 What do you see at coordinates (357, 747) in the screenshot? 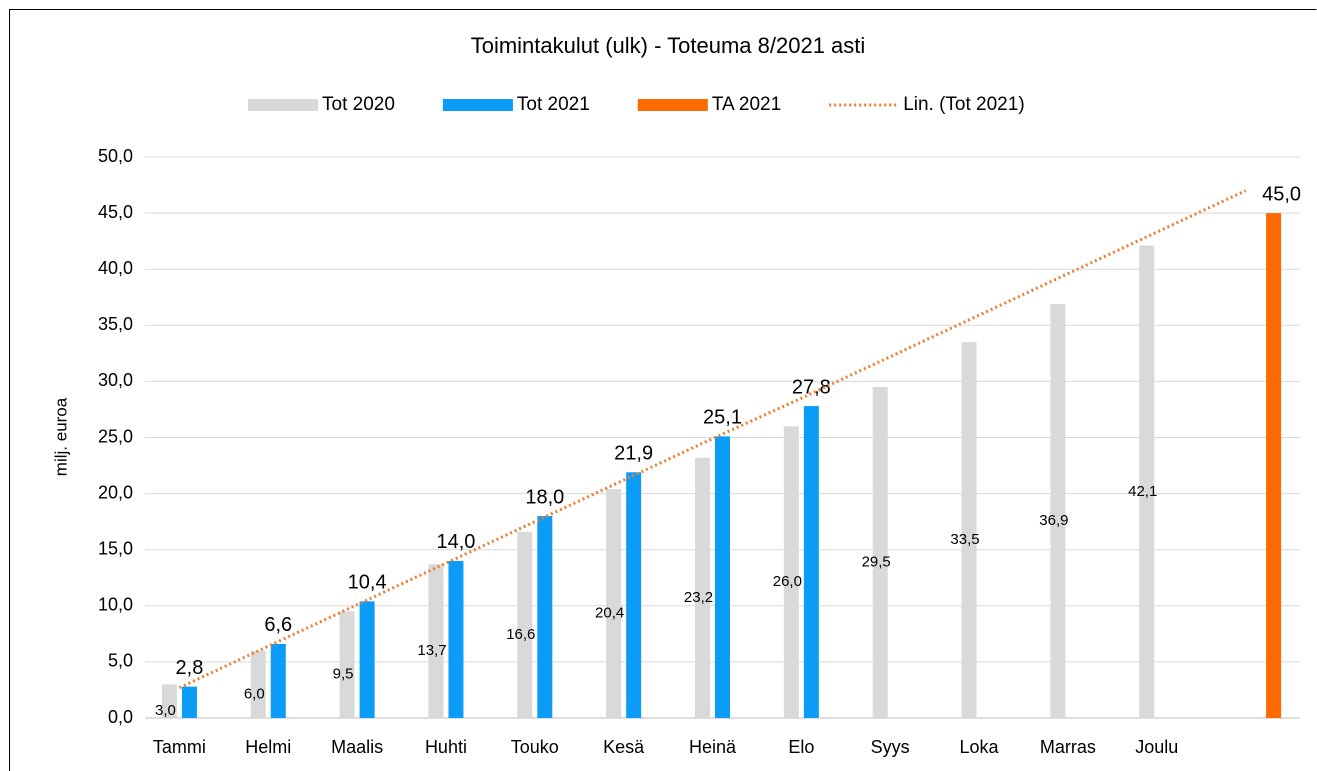
I see `x-tick-label: Maalis` at bounding box center [357, 747].